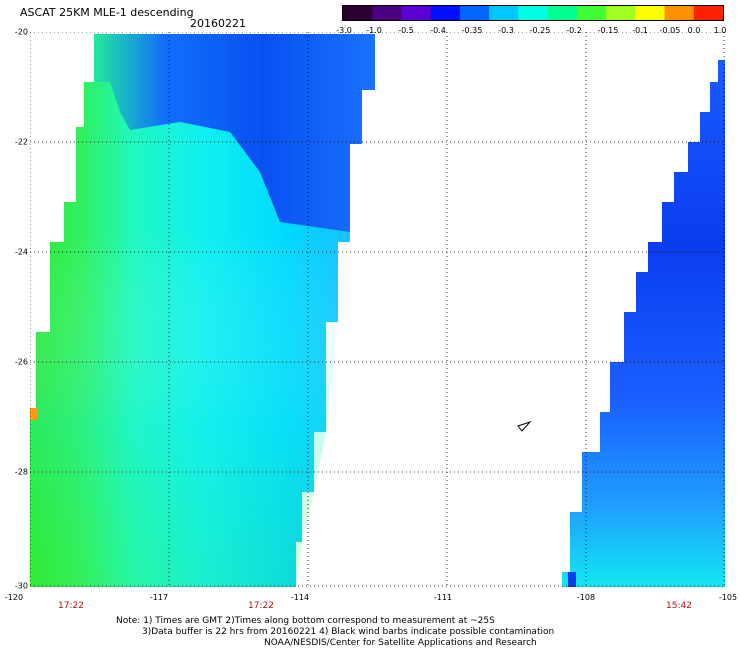 The height and width of the screenshot is (650, 740). What do you see at coordinates (608, 30) in the screenshot?
I see `colorbar-label: -0.15` at bounding box center [608, 30].